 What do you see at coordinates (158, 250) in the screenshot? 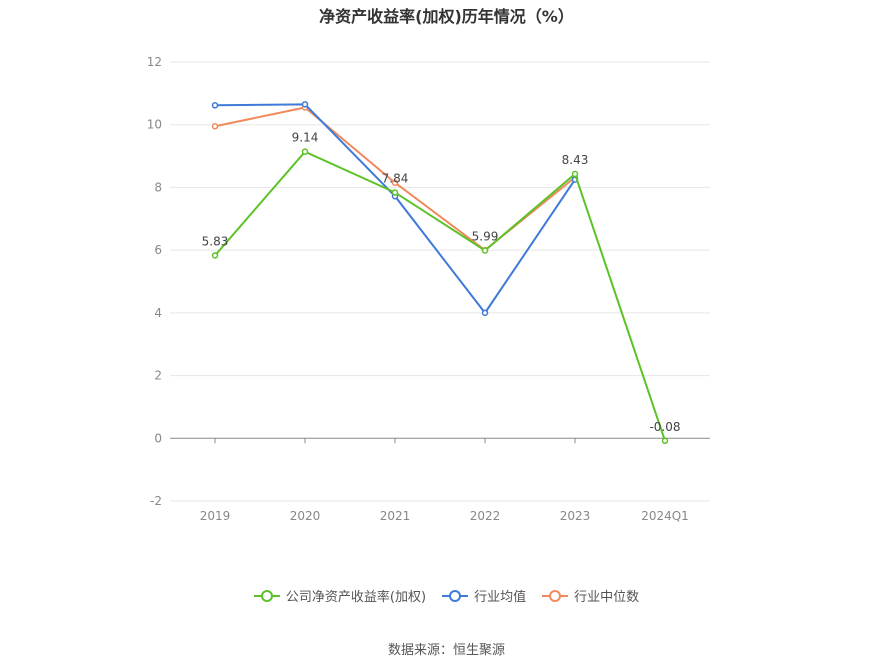
I see `y-tick-label: 6` at bounding box center [158, 250].